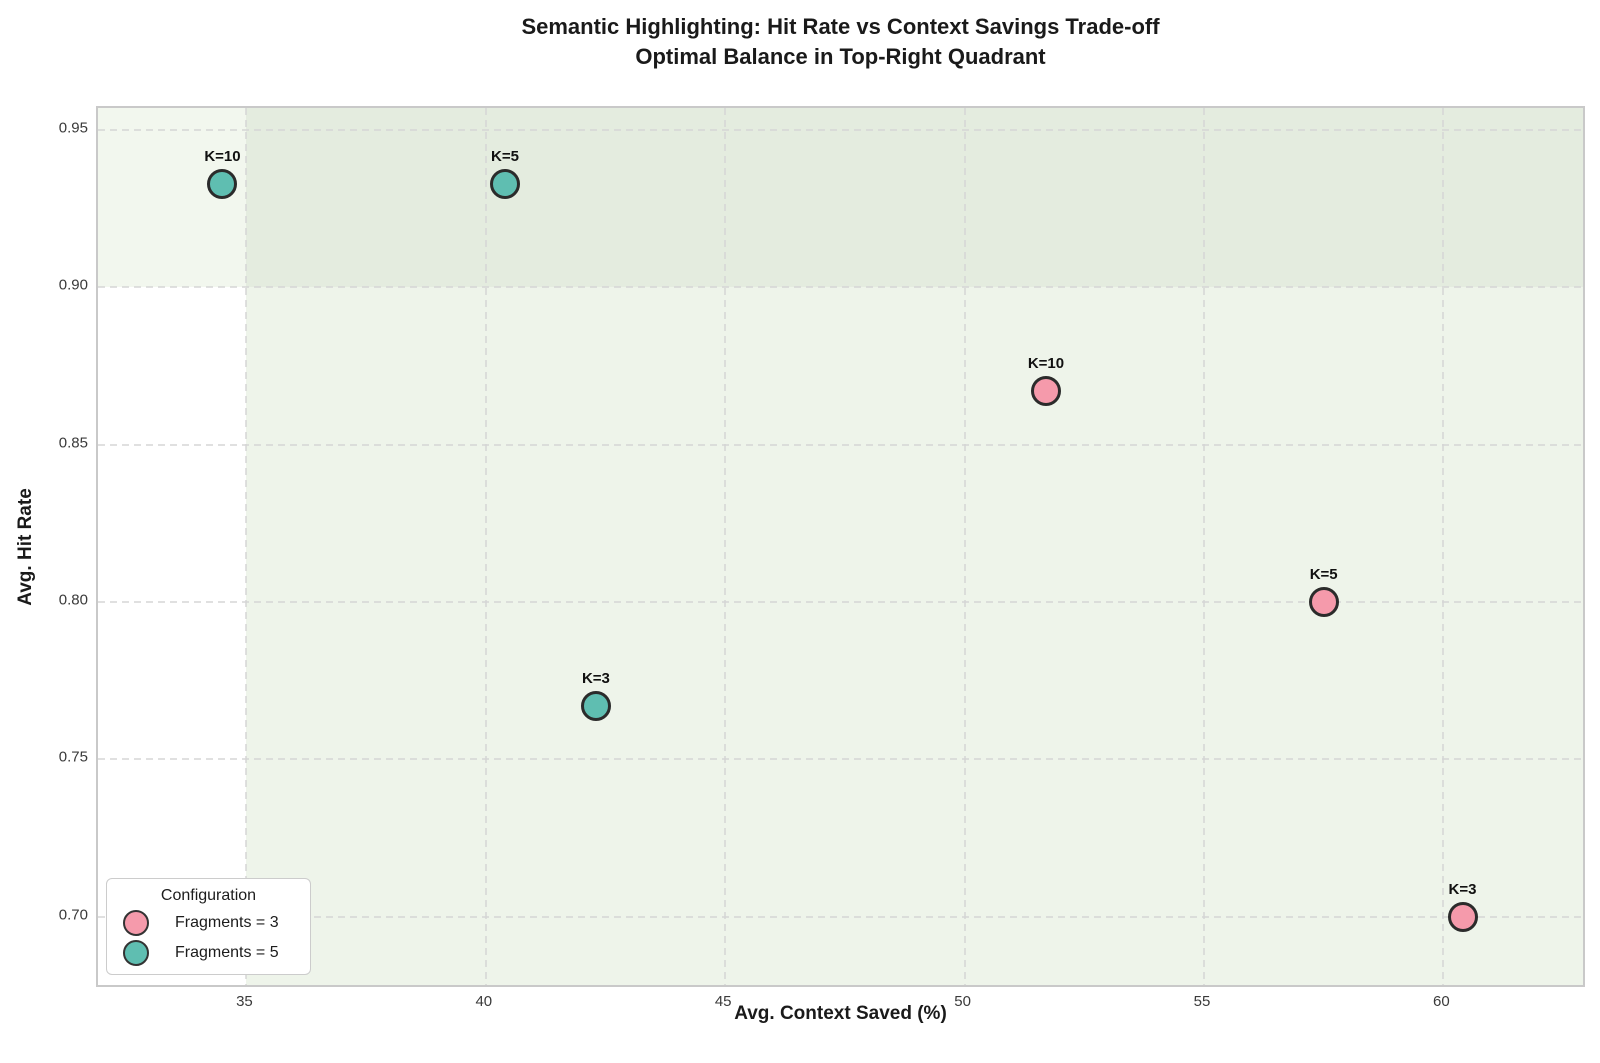  What do you see at coordinates (73, 443) in the screenshot?
I see `y-tick-label: 0.85` at bounding box center [73, 443].